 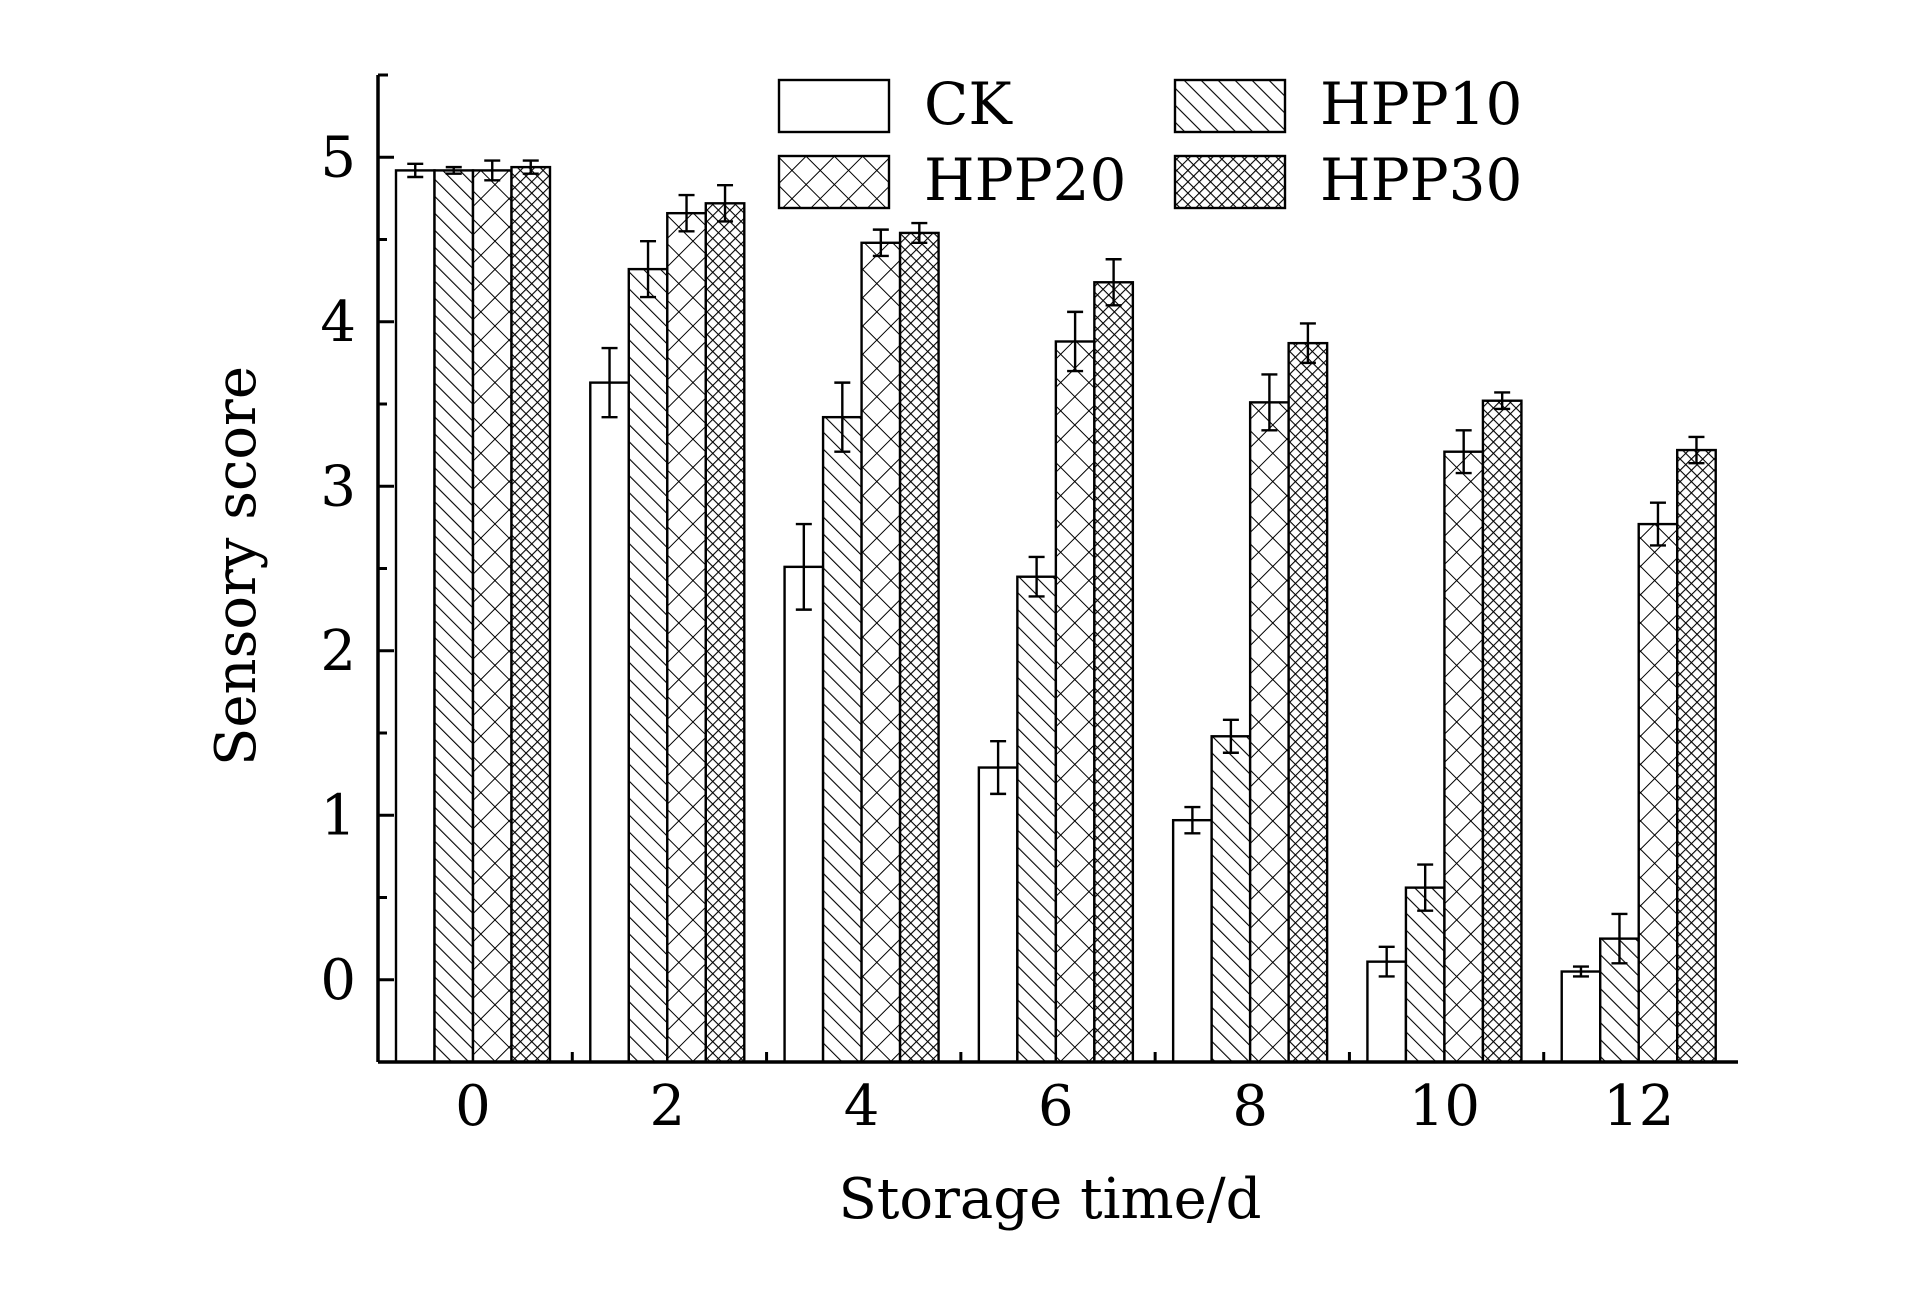 What do you see at coordinates (1421, 180) in the screenshot?
I see `legend-label-hpp30: HPP30` at bounding box center [1421, 180].